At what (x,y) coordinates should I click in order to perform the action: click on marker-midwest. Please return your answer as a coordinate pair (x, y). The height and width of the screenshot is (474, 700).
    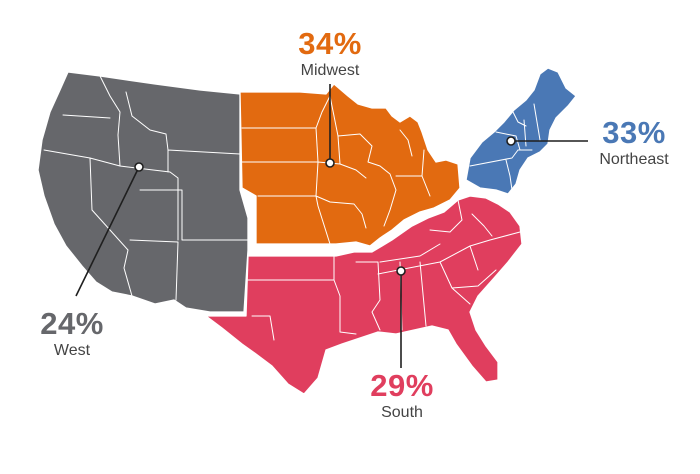
    Looking at the image, I should click on (330, 163).